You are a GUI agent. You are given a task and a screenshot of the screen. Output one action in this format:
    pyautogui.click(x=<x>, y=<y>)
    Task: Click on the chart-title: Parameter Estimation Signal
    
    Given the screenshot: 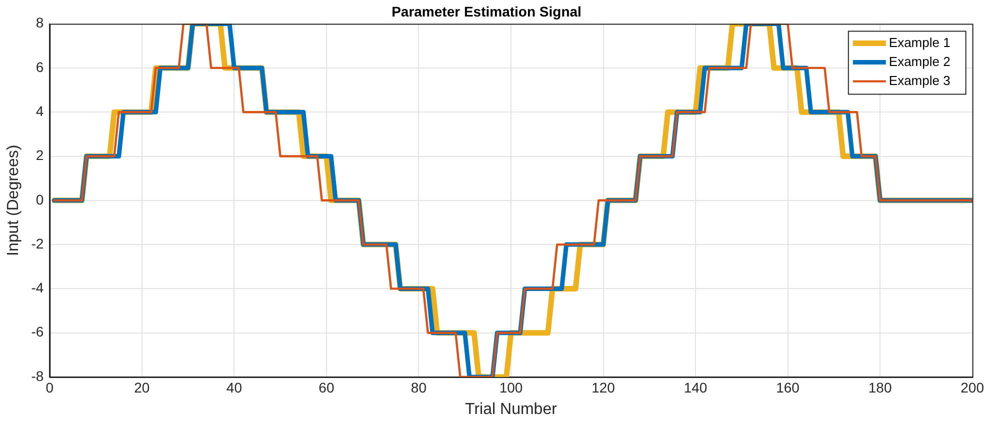 What is the action you would take?
    pyautogui.click(x=487, y=11)
    